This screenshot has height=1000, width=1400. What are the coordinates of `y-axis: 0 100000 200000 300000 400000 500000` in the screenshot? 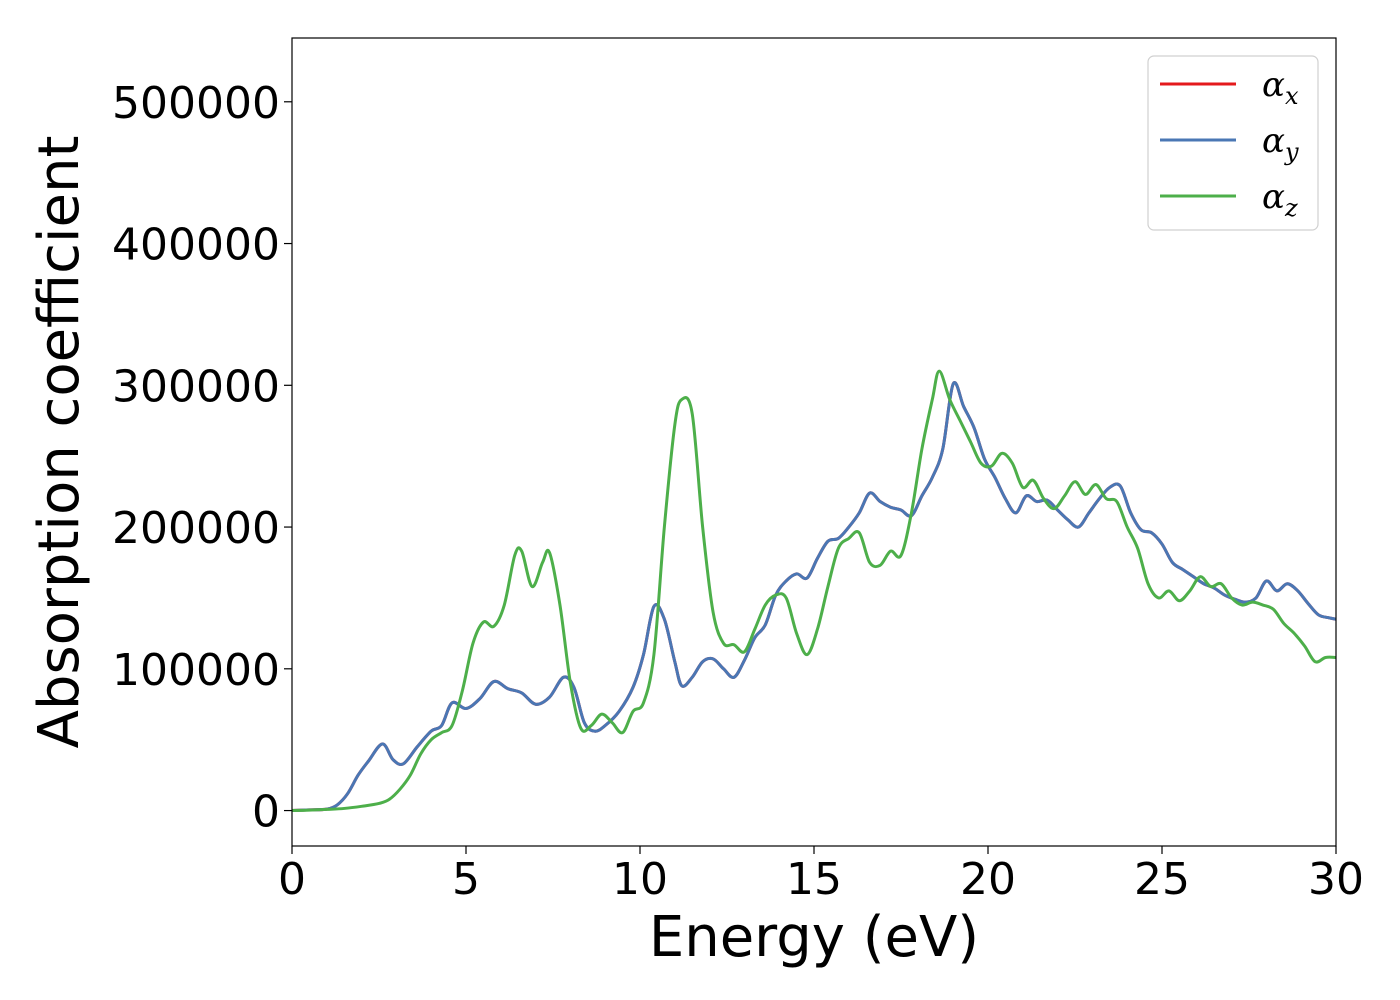 It's located at (202, 458).